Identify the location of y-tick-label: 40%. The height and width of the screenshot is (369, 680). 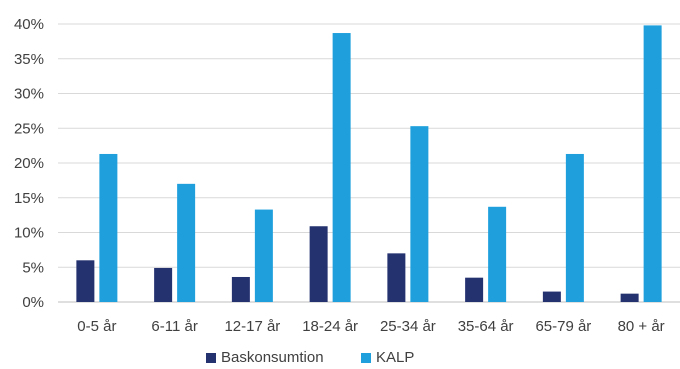
(29, 24).